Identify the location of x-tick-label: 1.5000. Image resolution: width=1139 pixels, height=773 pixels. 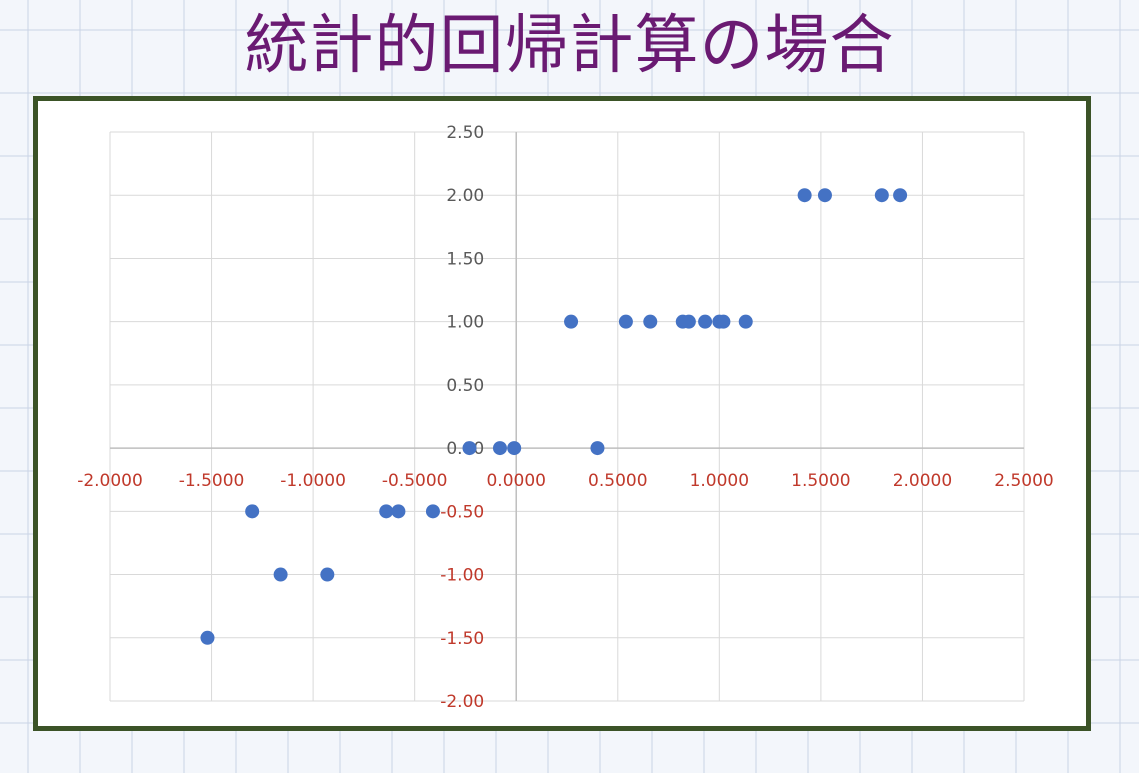
(820, 481).